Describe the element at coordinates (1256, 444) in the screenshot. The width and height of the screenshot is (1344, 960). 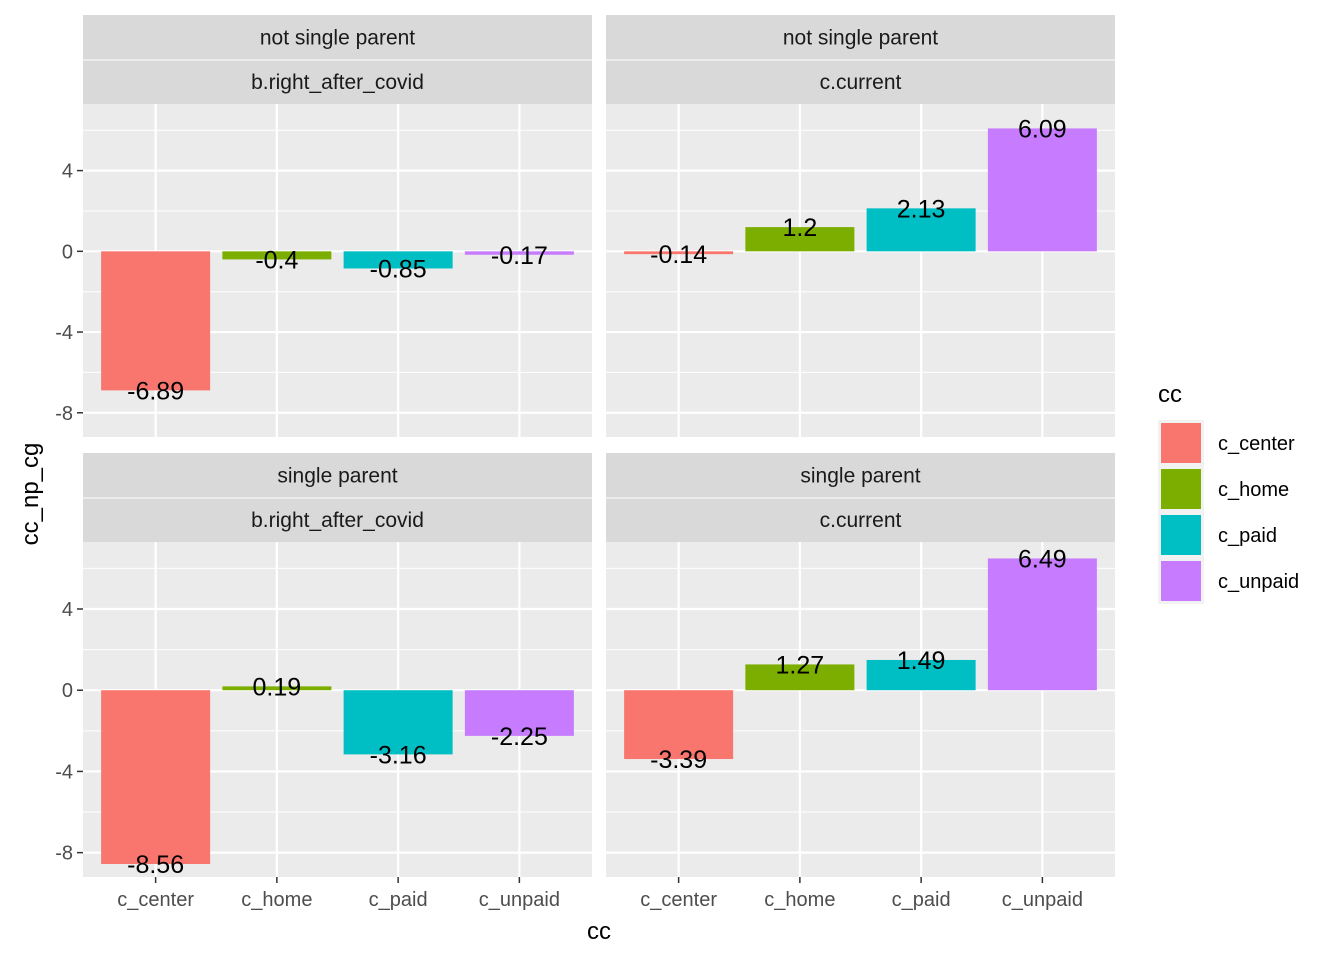
I see `legend-label: c_center` at that location.